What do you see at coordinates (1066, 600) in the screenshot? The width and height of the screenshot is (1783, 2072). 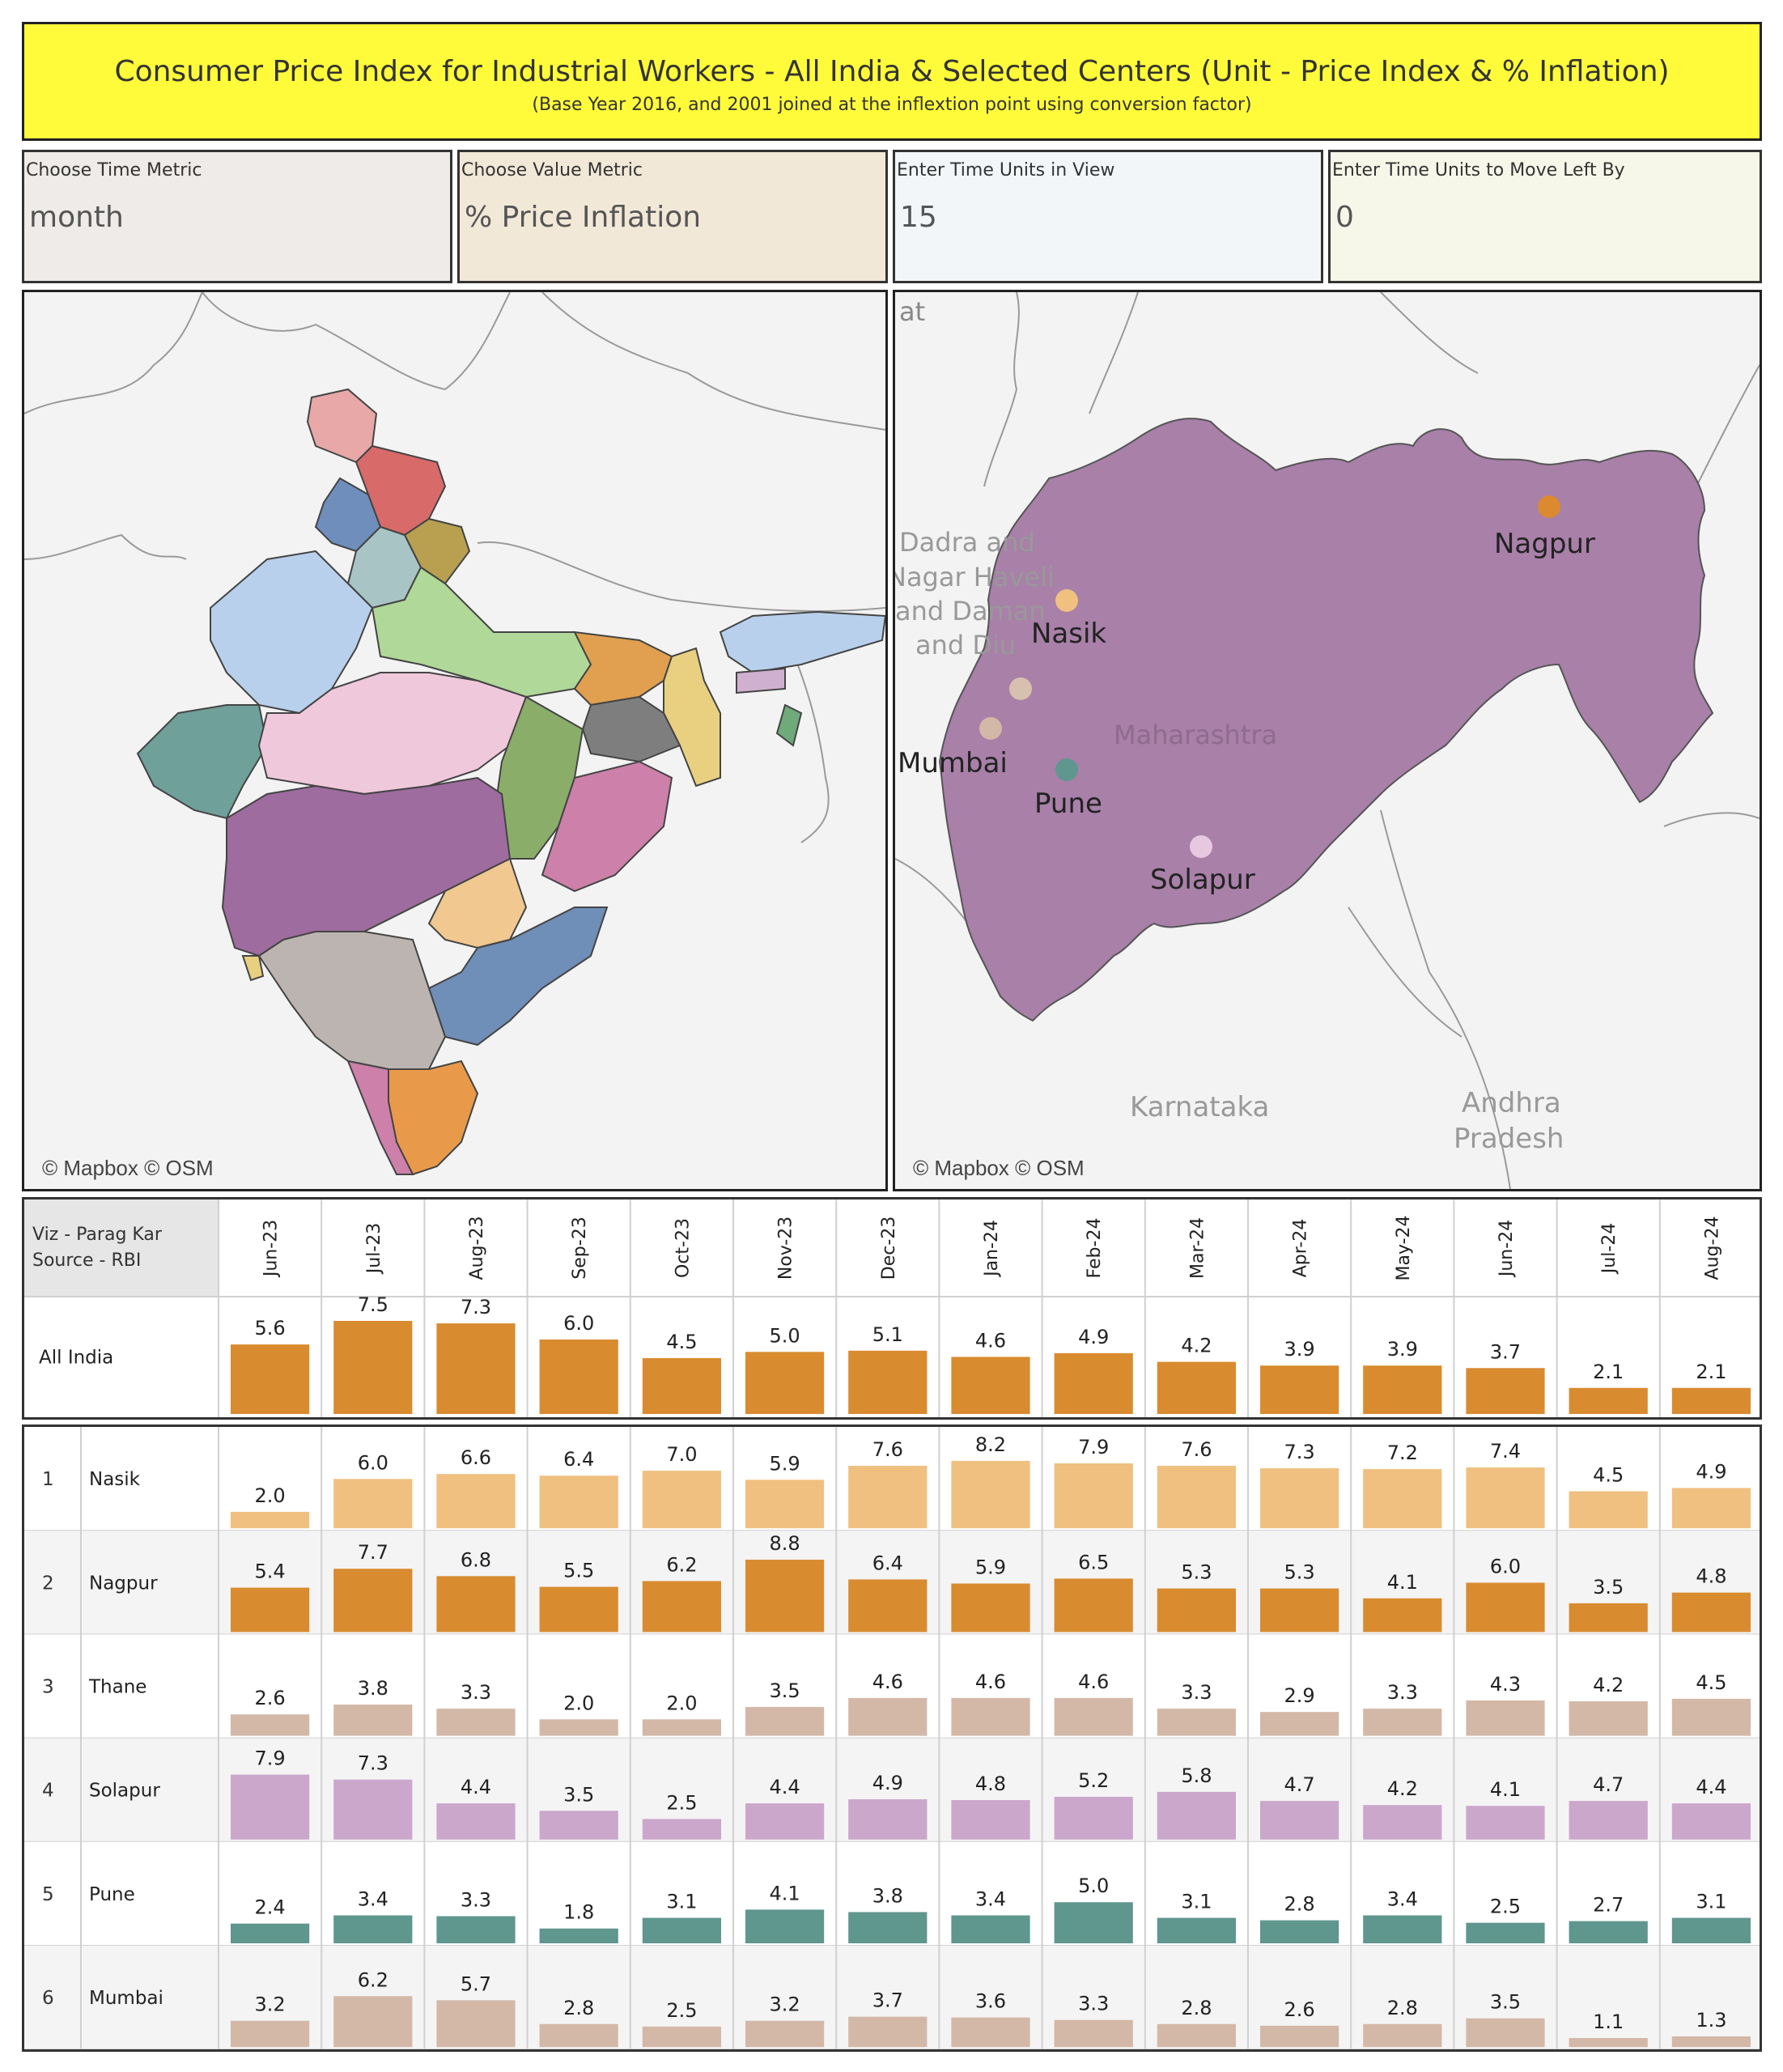 I see `city-dot-nasik` at bounding box center [1066, 600].